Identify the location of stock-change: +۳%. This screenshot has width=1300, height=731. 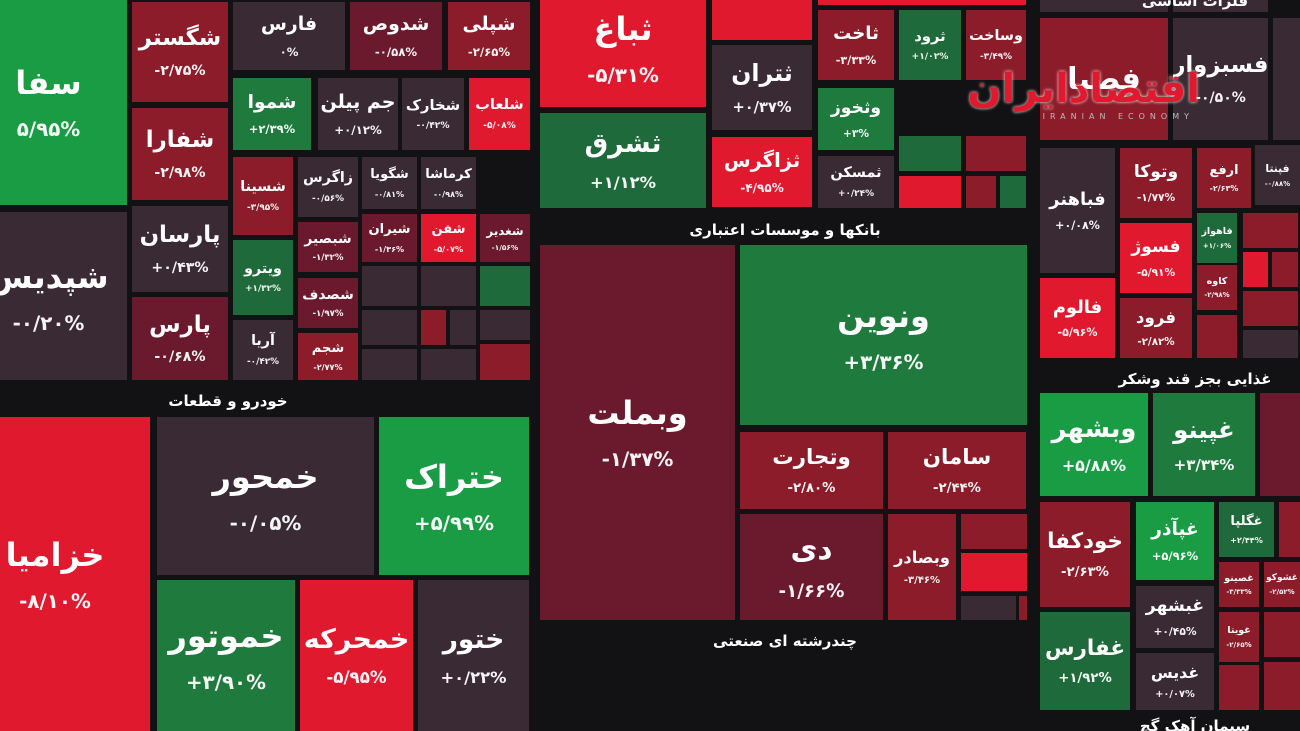
(856, 133).